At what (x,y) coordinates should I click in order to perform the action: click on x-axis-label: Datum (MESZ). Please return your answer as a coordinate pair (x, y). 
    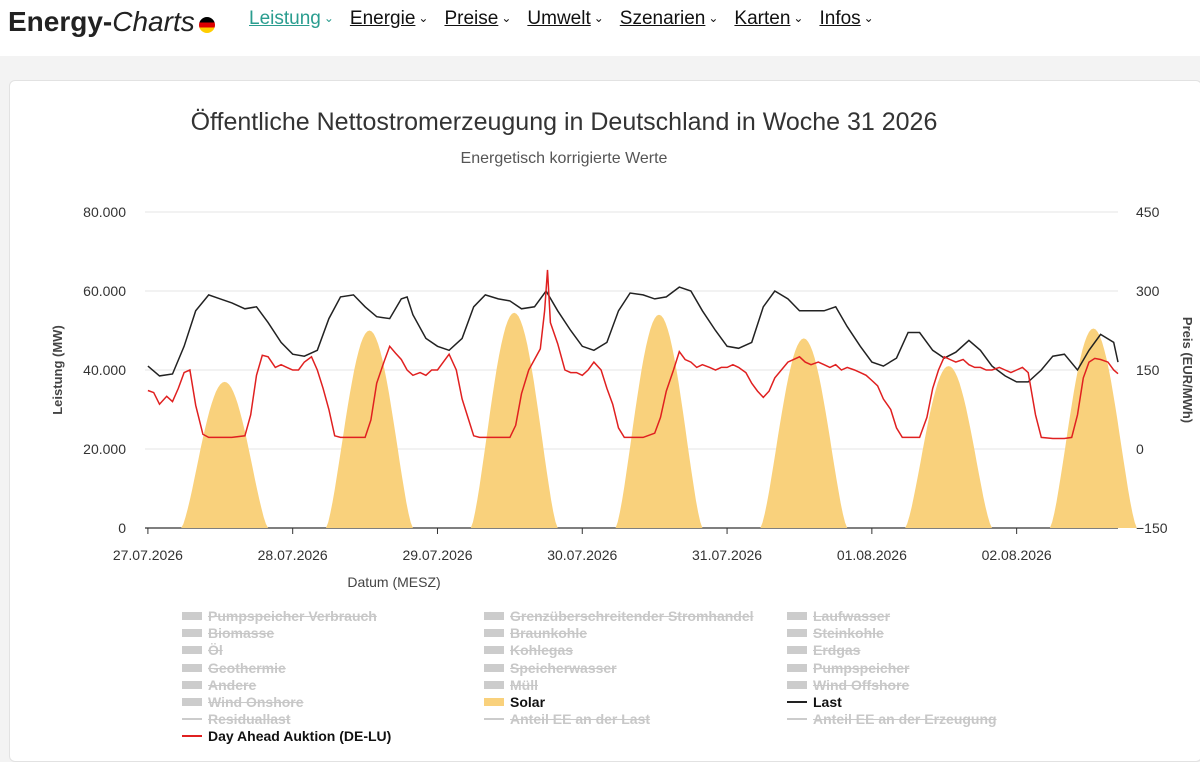
    Looking at the image, I should click on (393, 582).